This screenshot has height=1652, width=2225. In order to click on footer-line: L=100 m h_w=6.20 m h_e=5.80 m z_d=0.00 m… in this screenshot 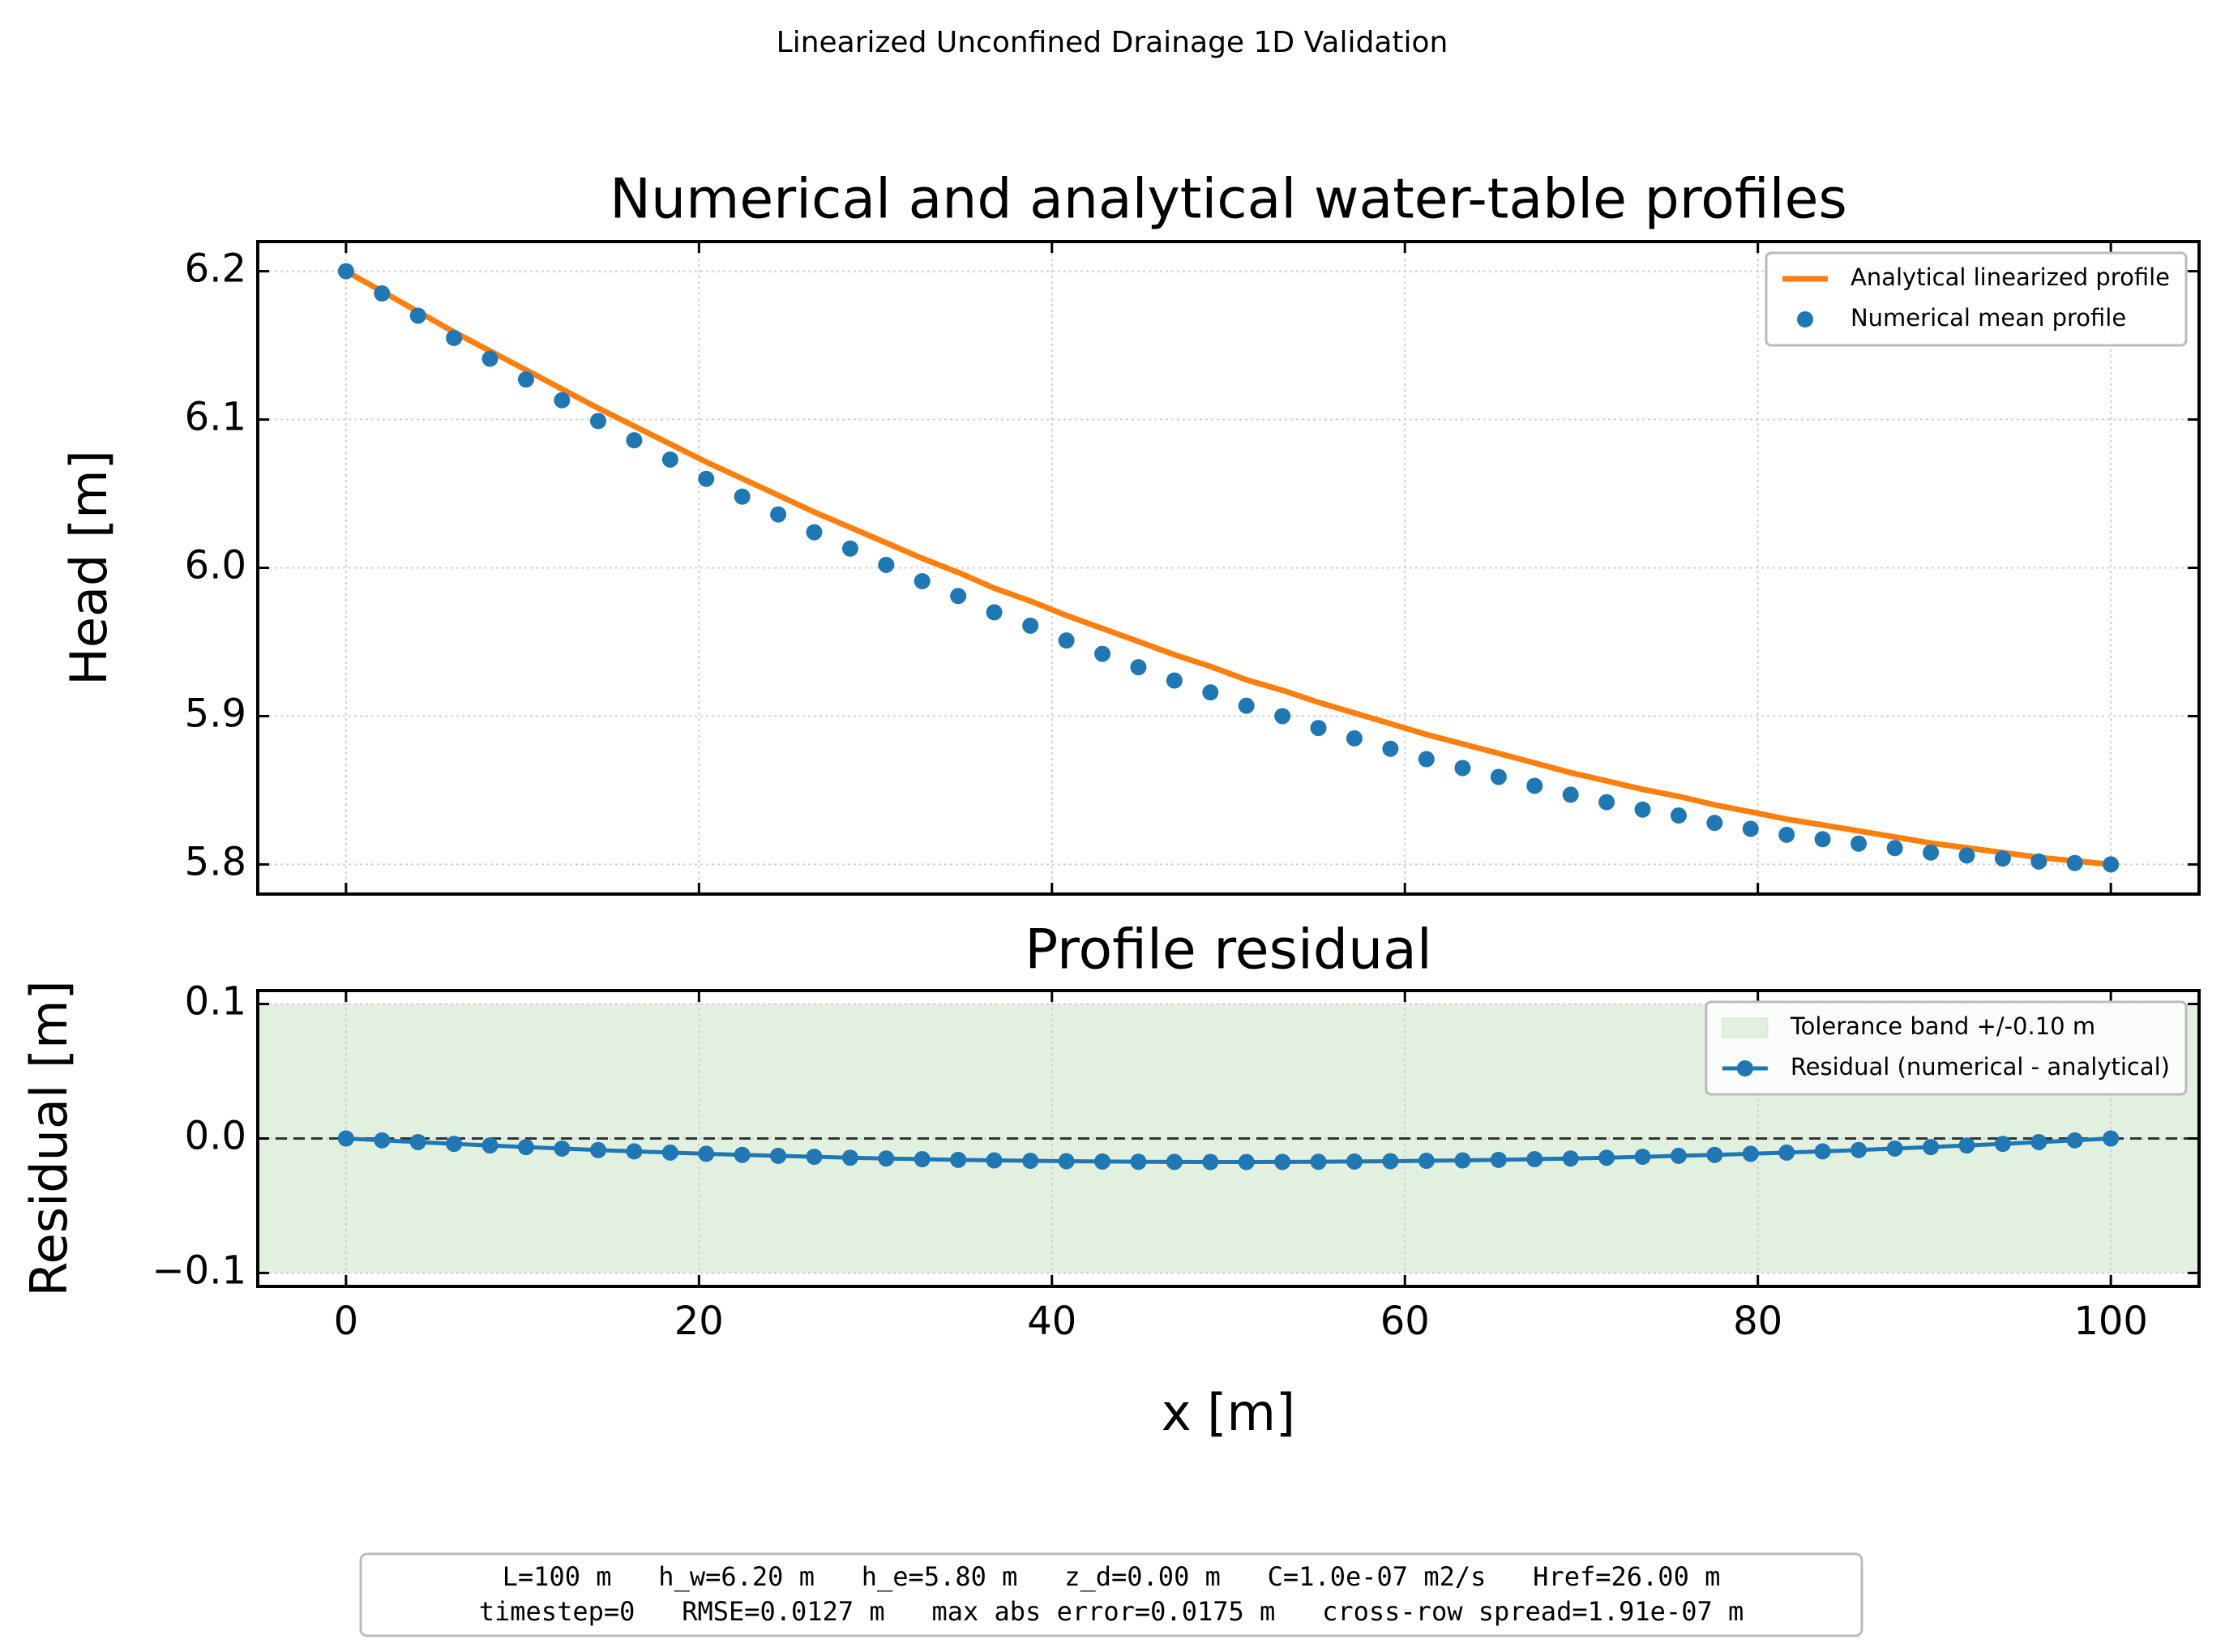, I will do `click(1112, 1577)`.